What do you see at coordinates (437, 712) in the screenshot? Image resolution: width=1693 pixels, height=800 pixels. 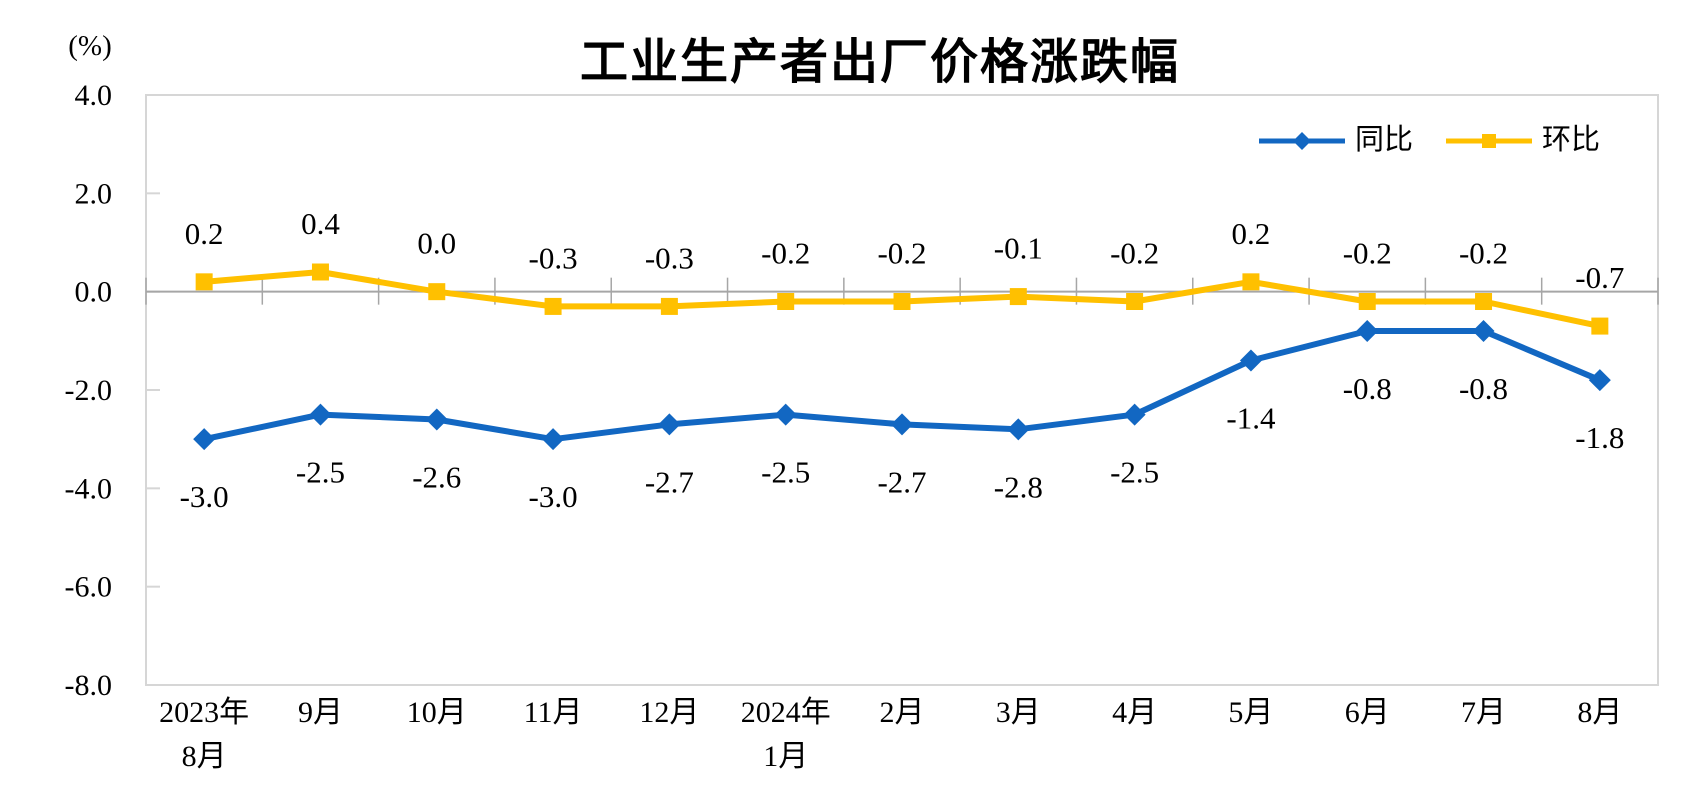 I see `svg-text: 10月` at bounding box center [437, 712].